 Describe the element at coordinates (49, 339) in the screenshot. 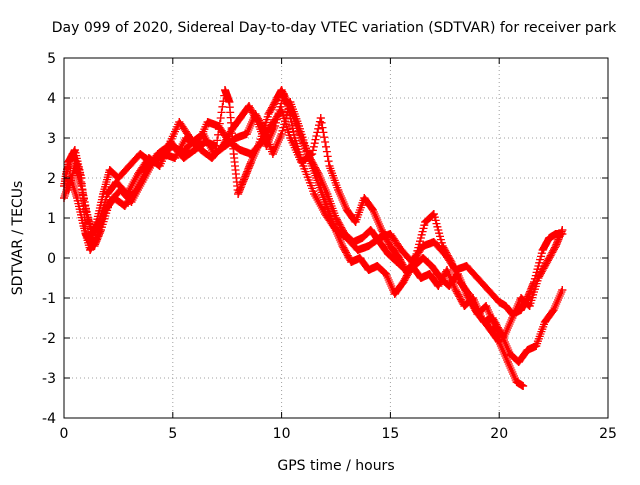

I see `y-tick-label: -2` at that location.